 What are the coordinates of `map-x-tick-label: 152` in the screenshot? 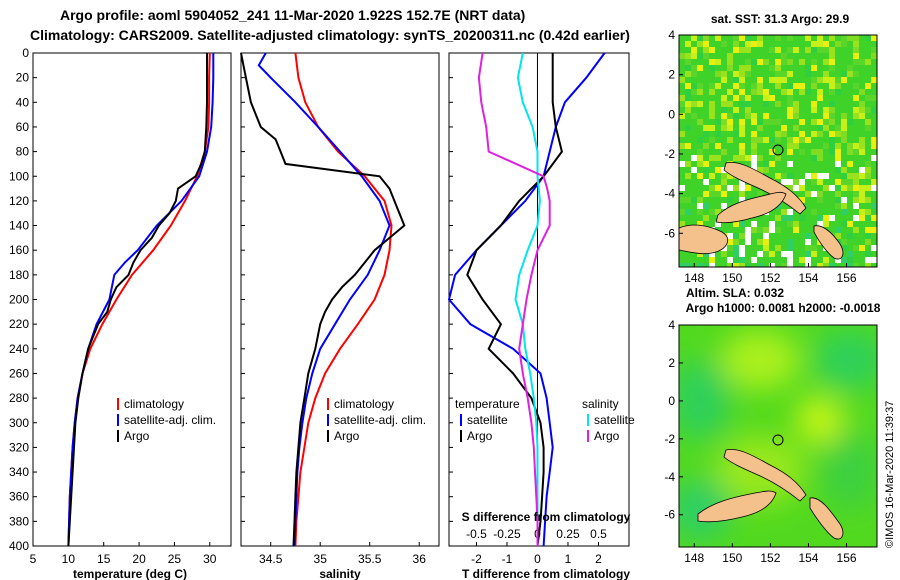 It's located at (770, 278).